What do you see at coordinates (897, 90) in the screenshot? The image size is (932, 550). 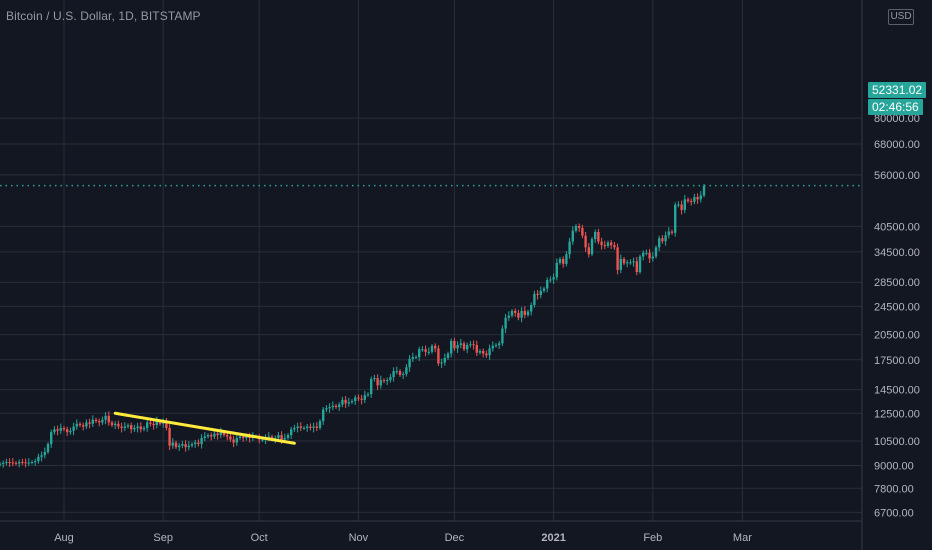 I see `last-price-tag: 52331.02` at bounding box center [897, 90].